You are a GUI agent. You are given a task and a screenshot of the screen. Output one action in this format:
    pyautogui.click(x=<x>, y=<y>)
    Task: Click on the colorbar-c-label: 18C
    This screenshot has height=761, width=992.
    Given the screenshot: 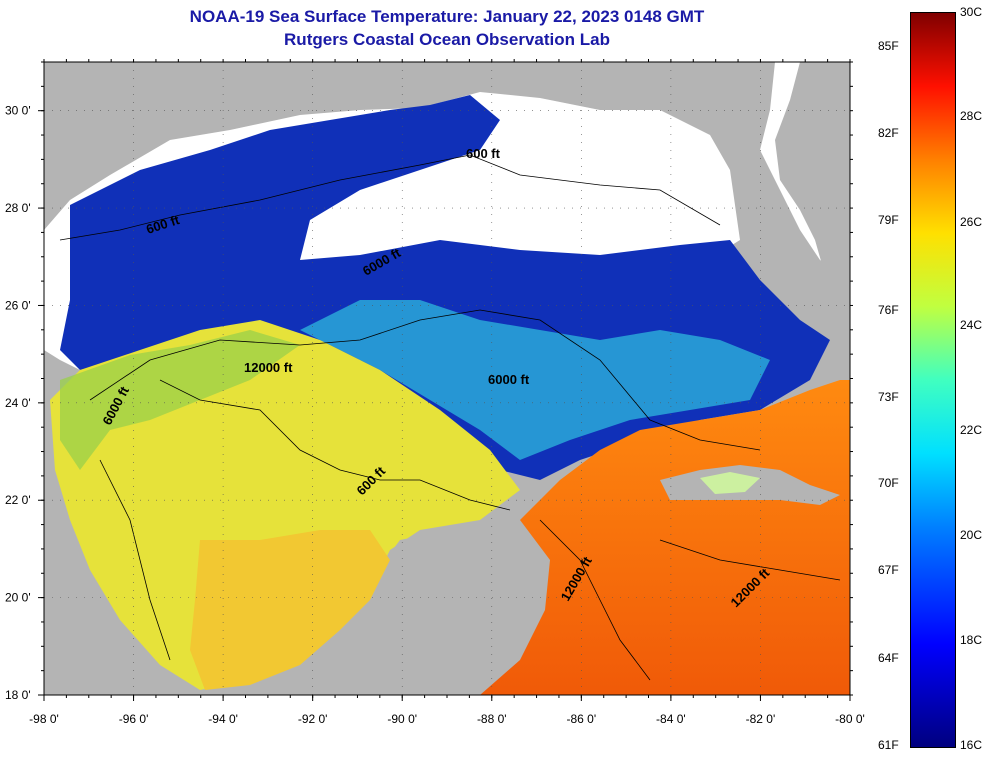 What is the action you would take?
    pyautogui.click(x=971, y=640)
    